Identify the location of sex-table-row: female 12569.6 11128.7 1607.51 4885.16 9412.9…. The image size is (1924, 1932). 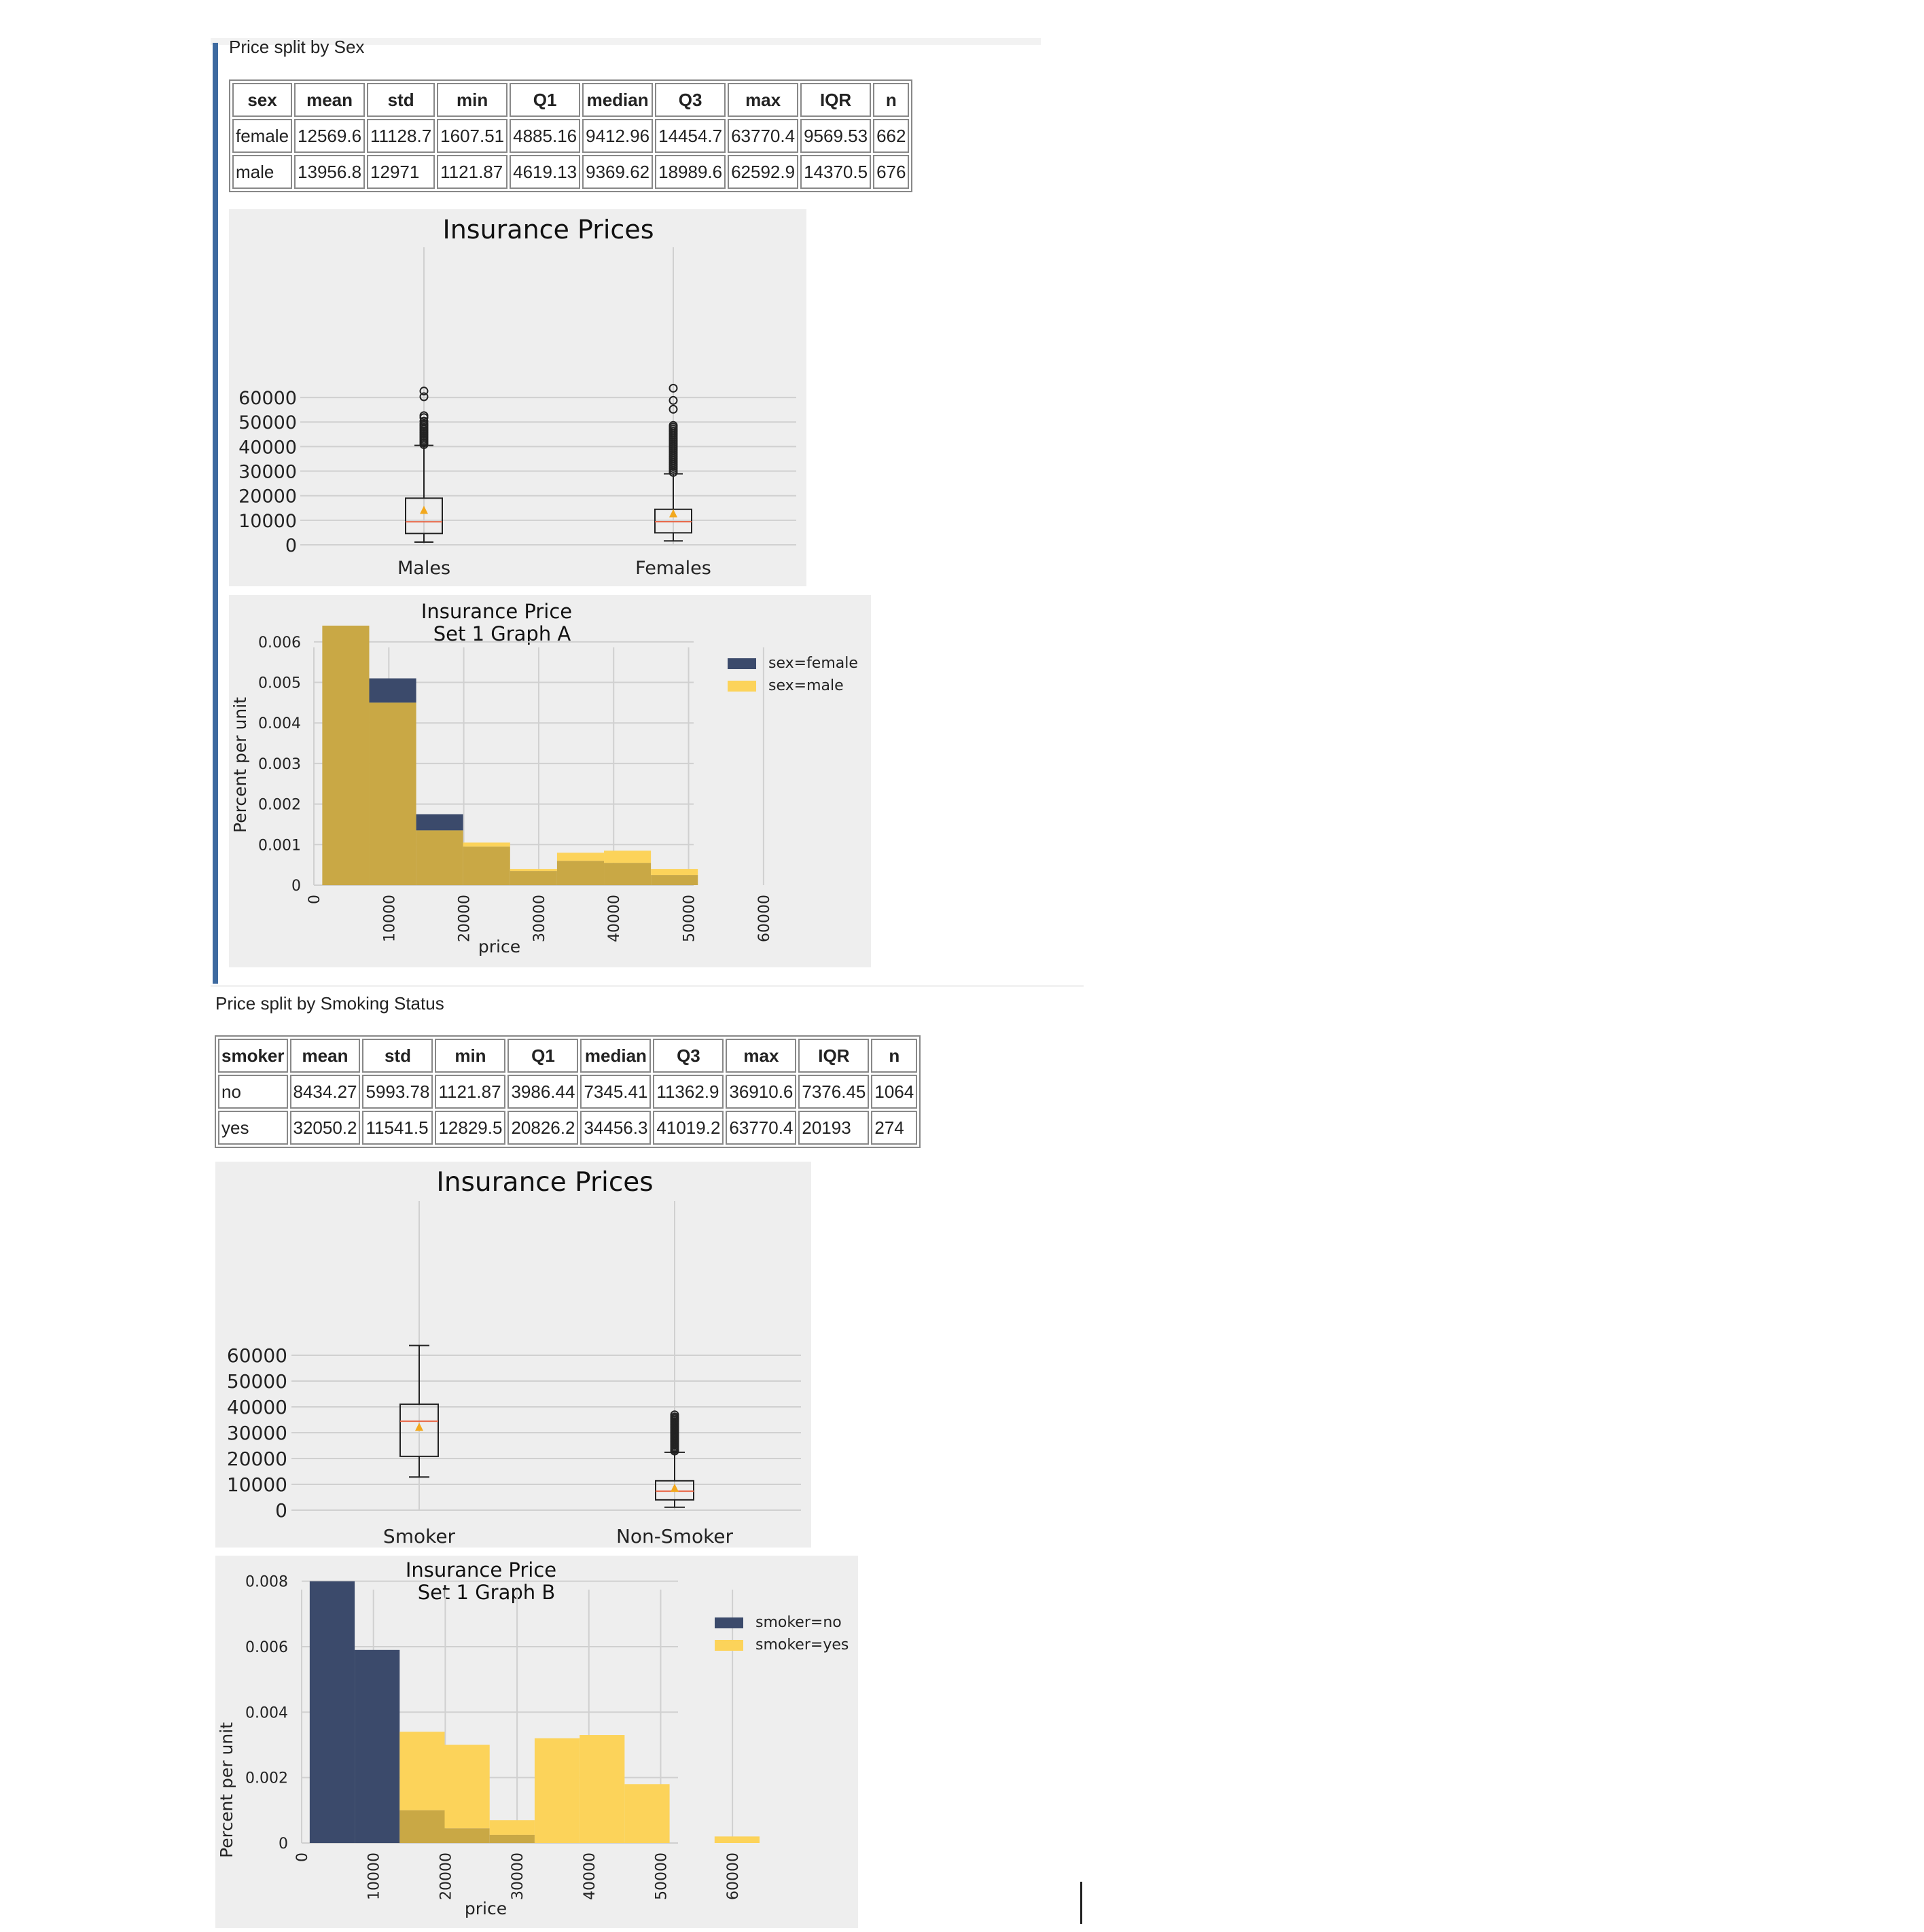
(571, 136).